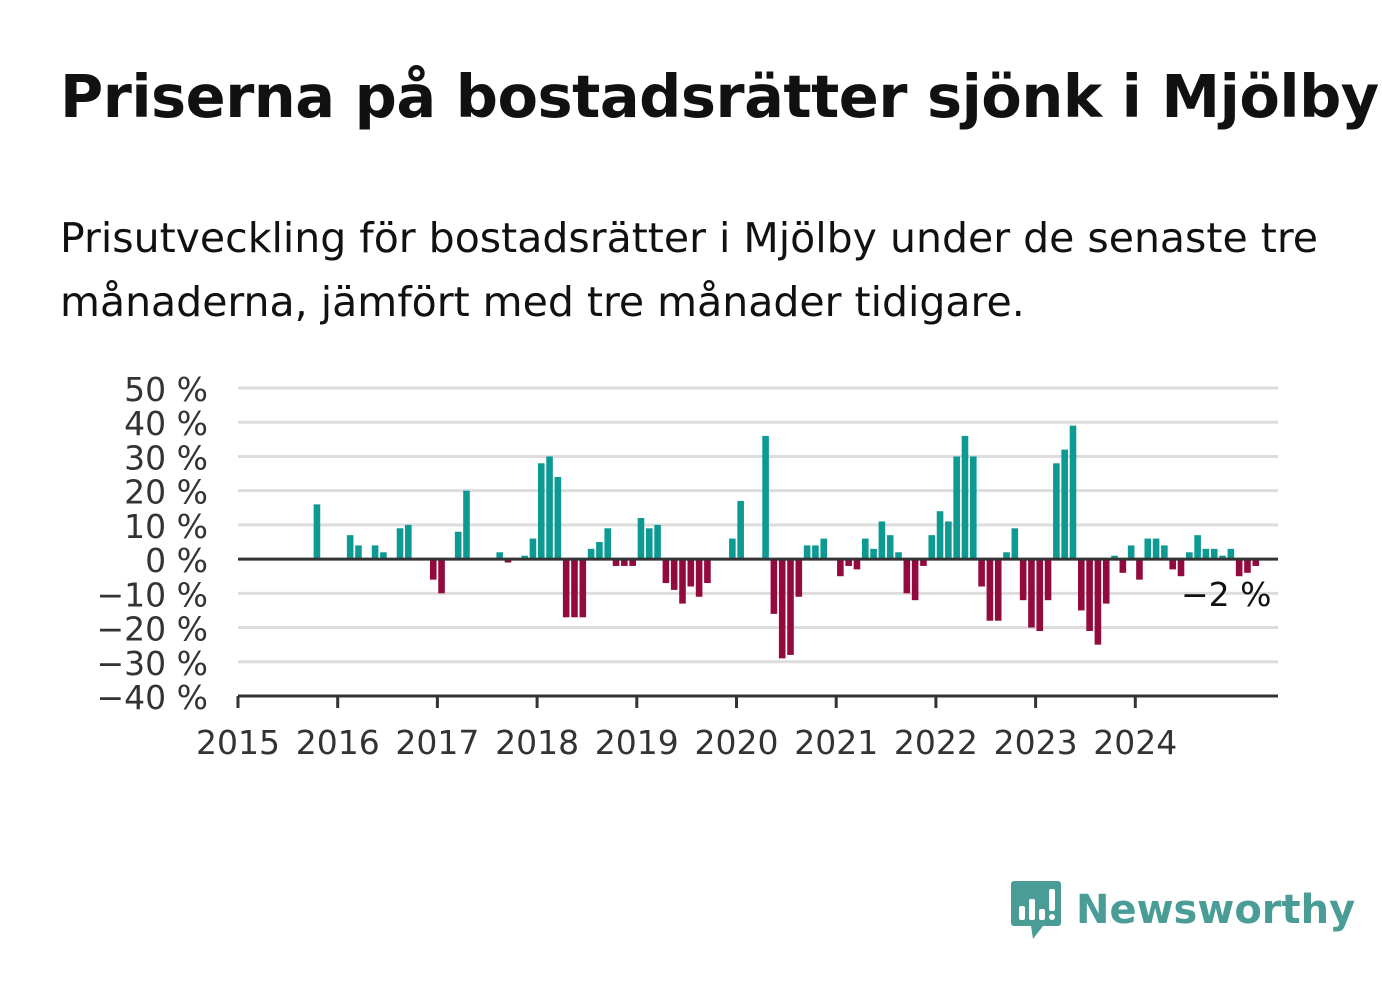 This screenshot has height=999, width=1382. Describe the element at coordinates (153, 594) in the screenshot. I see `y-tick-label: −10 %` at that location.